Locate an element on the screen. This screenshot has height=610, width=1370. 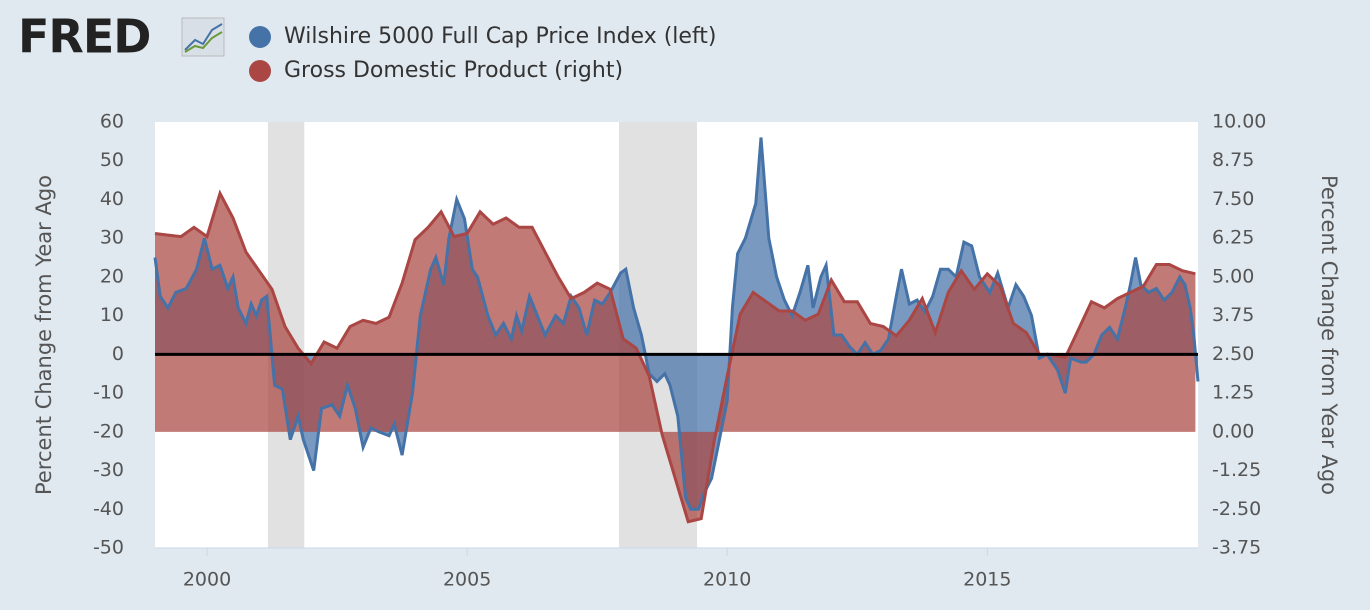
y2-tick-label: 7.50 is located at coordinates (1233, 199).